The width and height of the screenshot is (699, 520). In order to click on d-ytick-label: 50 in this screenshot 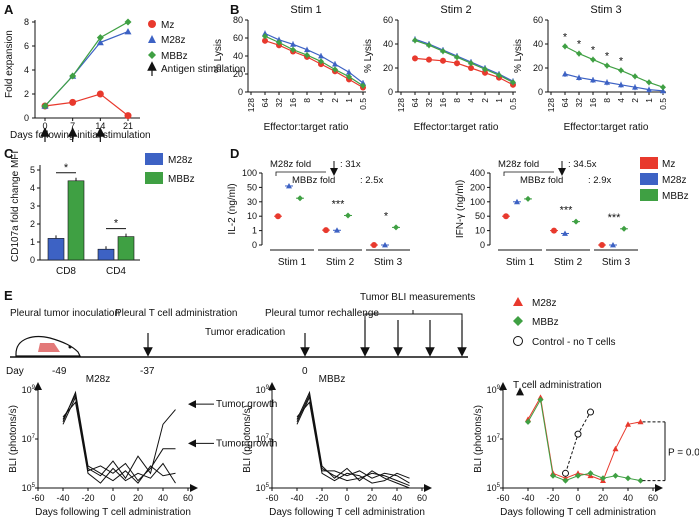, I will do `click(480, 216)`.